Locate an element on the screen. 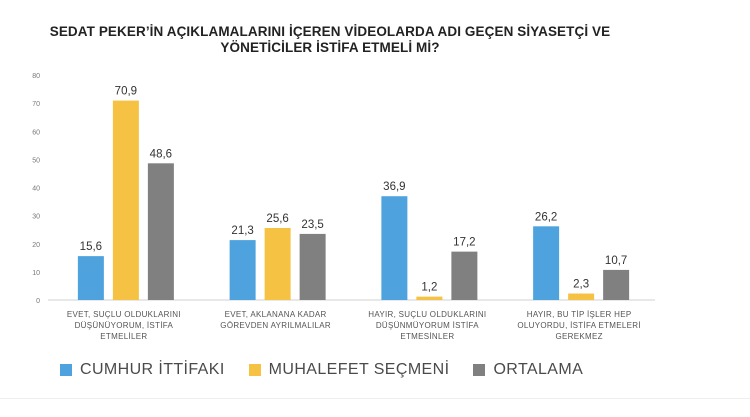 The height and width of the screenshot is (417, 750). data-label: 15,6 is located at coordinates (91, 247).